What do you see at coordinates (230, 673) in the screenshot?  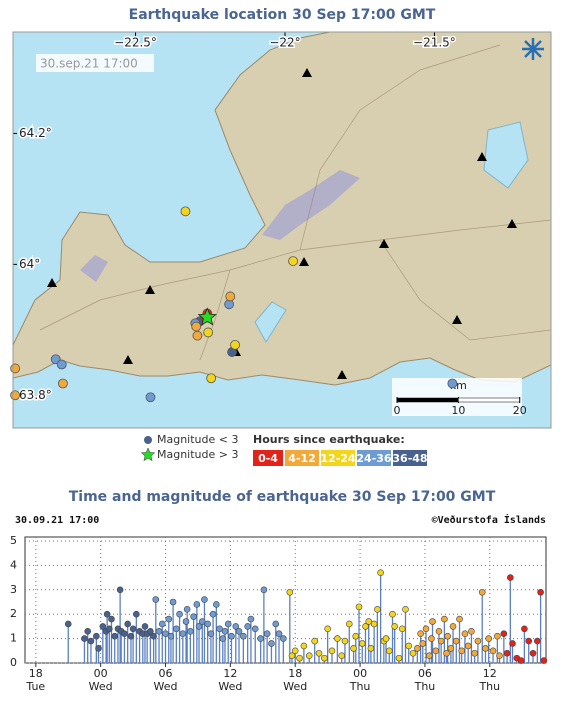 I see `x-tick-label: 12` at bounding box center [230, 673].